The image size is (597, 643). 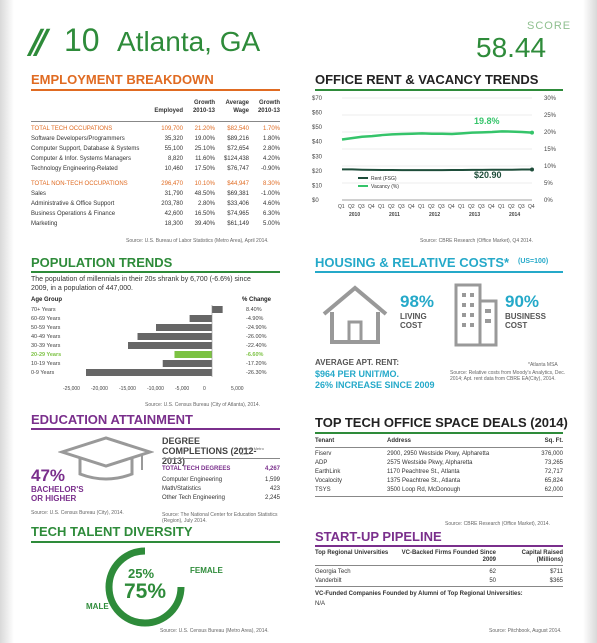 I want to click on pop-change-value: -6.60%, so click(x=255, y=355).